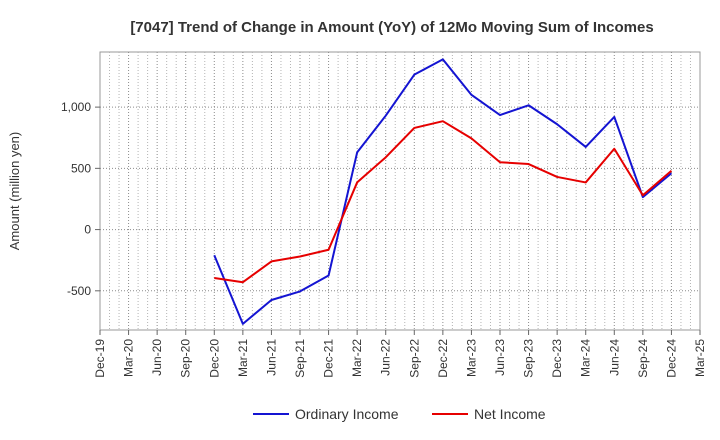  What do you see at coordinates (471, 358) in the screenshot?
I see `x-tick-label: Mar-23` at bounding box center [471, 358].